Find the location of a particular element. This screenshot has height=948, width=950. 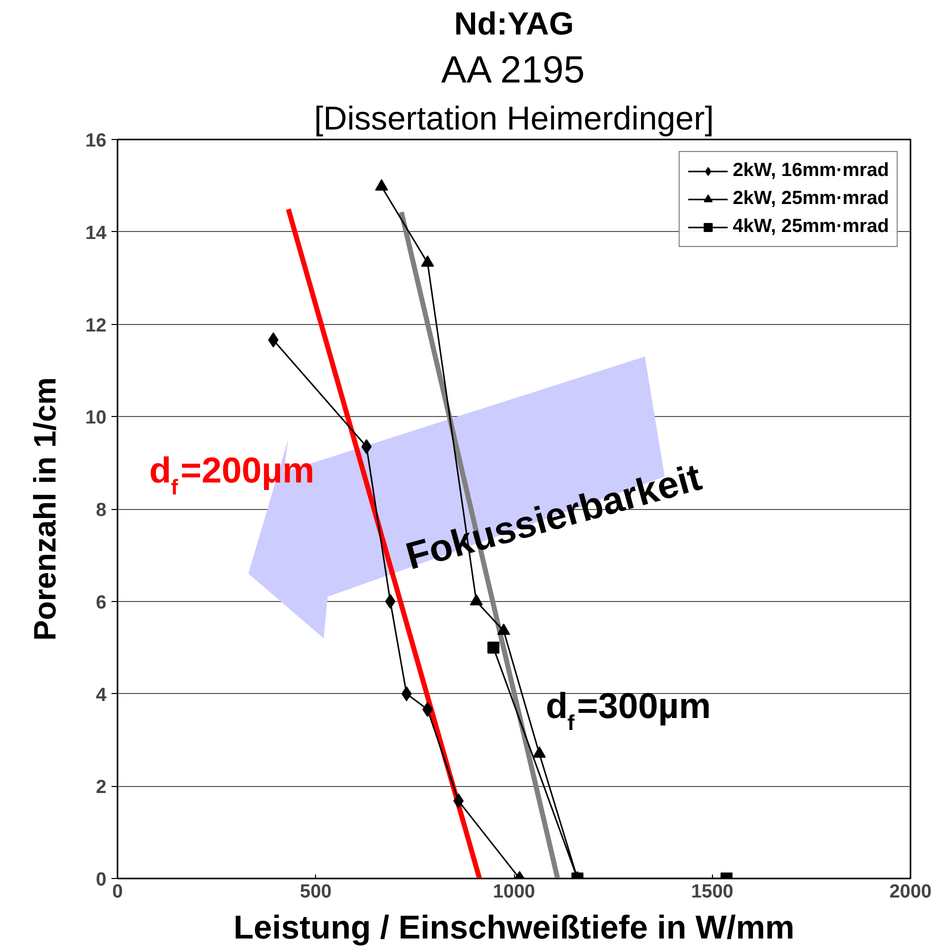

y-tick-label: 14 is located at coordinates (96, 233).